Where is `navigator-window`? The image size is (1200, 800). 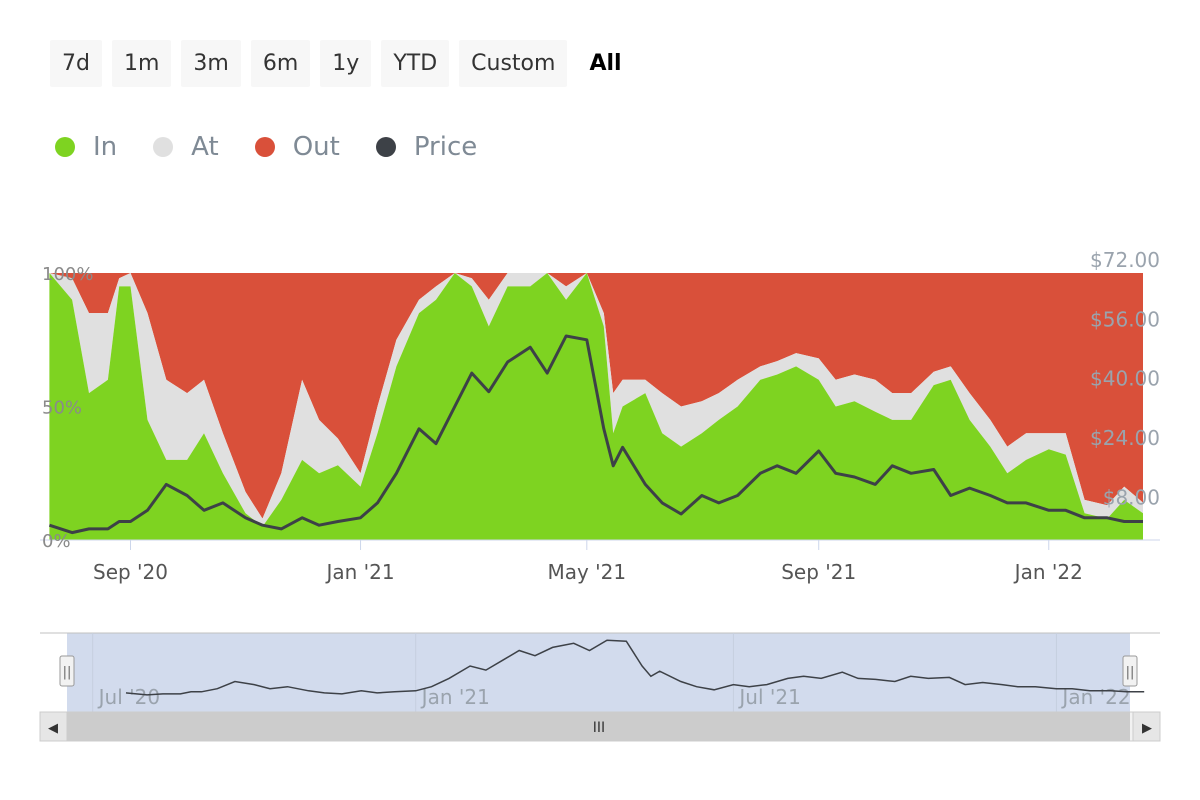
navigator-window is located at coordinates (598, 672).